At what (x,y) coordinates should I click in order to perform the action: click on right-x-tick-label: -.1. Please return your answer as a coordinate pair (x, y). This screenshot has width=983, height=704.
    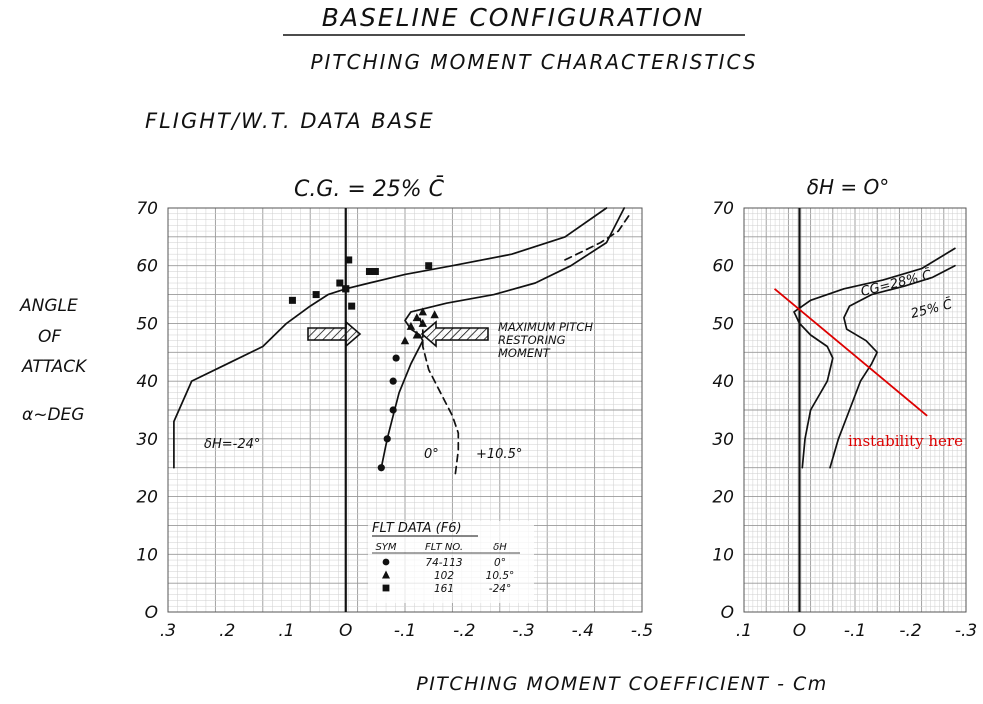
    Looking at the image, I should click on (855, 631).